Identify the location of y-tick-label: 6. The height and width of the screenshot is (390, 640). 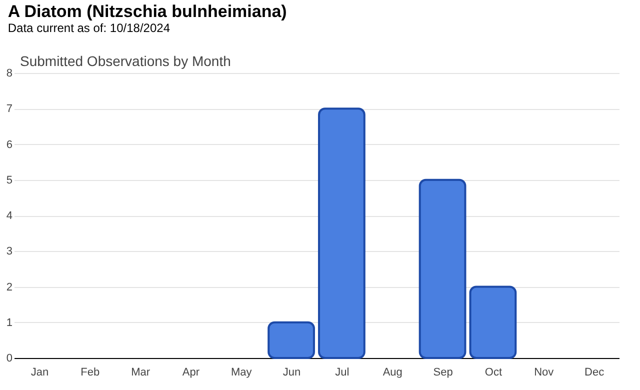
(9, 144).